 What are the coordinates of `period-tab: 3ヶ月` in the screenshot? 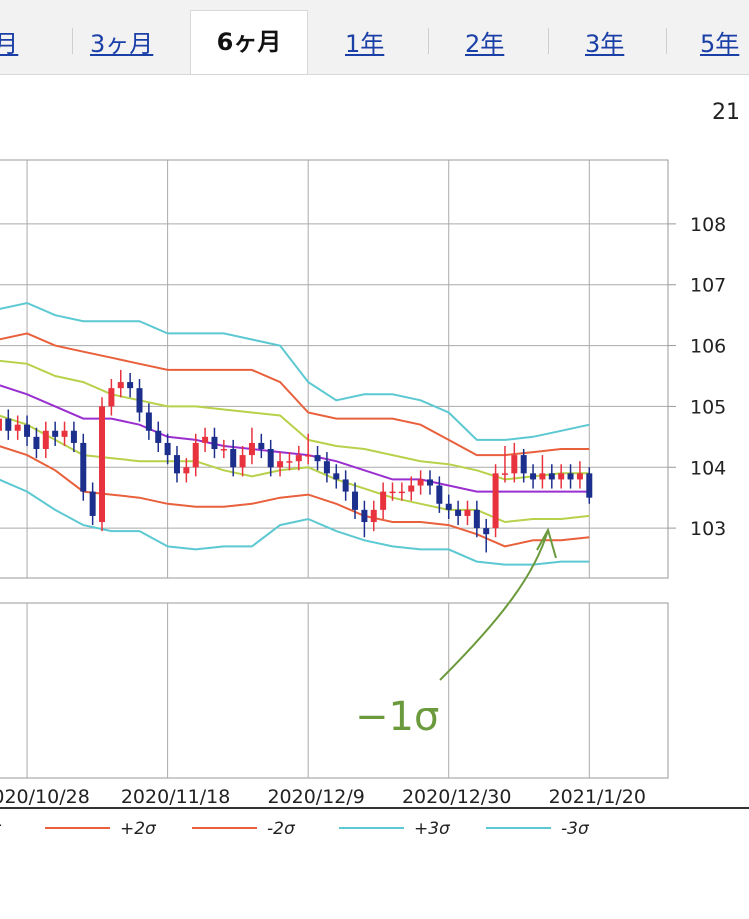 It's located at (122, 44).